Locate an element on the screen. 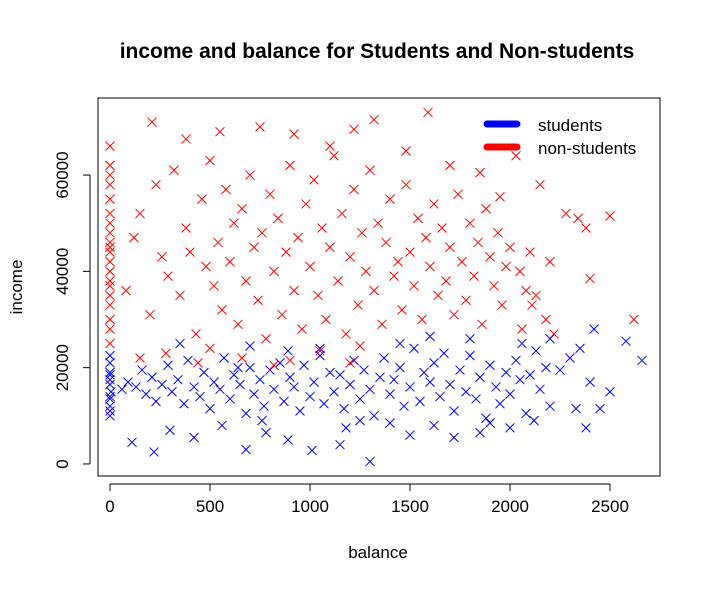 This screenshot has width=710, height=590. y-tick-label-40000: 40000 is located at coordinates (62, 271).